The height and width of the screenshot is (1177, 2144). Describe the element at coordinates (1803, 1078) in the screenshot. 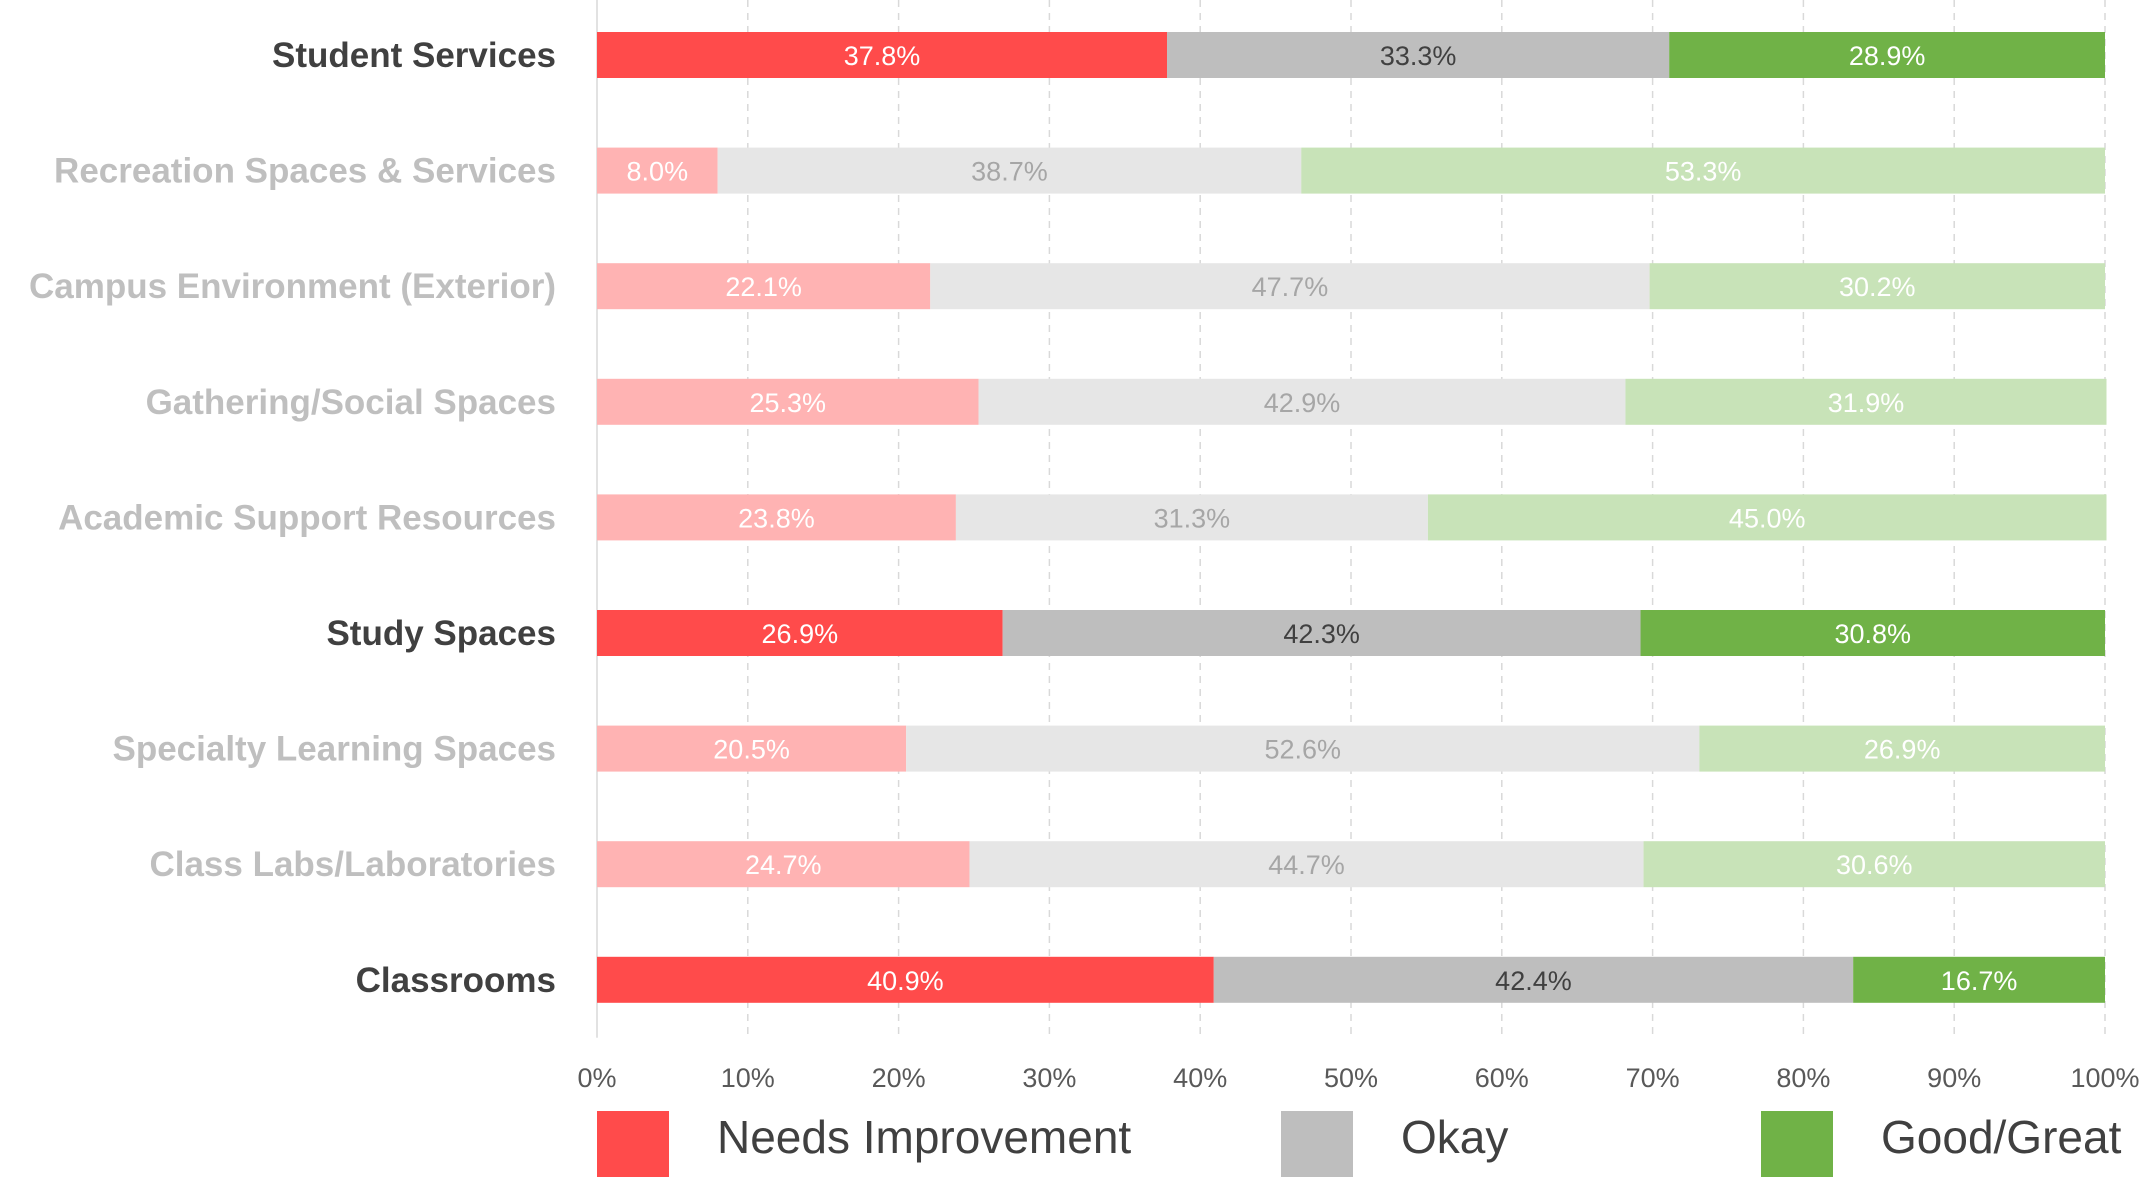

I see `x-tick-label: 80%` at that location.